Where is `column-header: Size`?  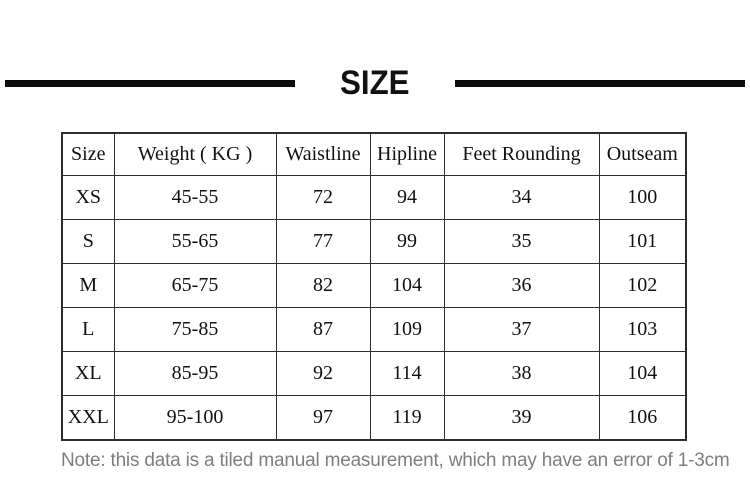 column-header: Size is located at coordinates (88, 154).